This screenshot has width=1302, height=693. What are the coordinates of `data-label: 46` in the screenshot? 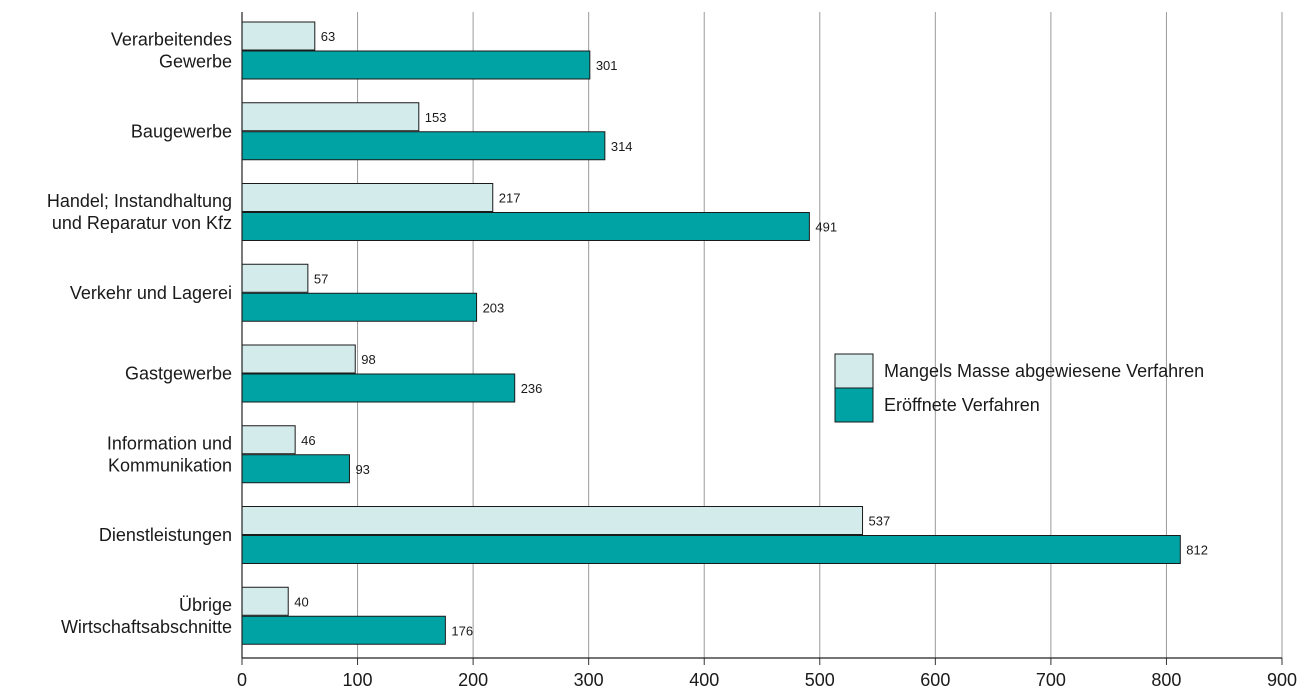 It's located at (308, 440).